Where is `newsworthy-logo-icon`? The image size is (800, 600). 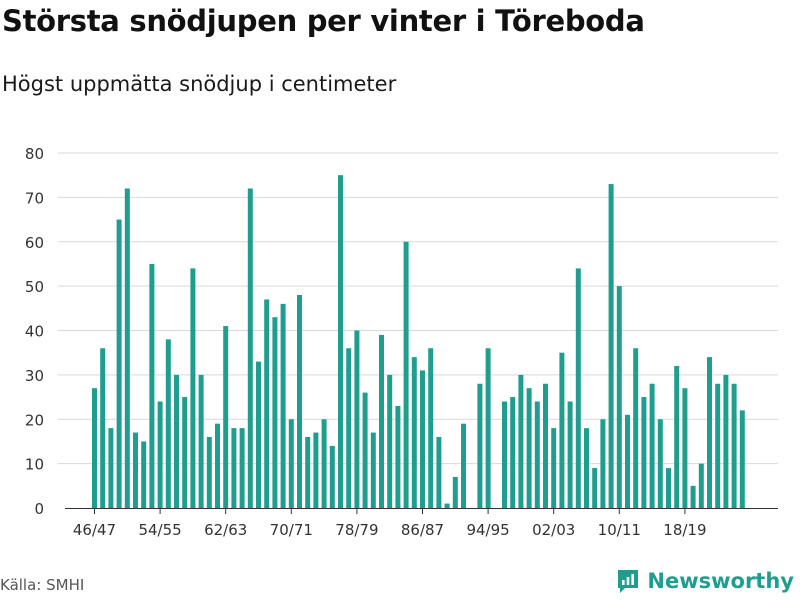 newsworthy-logo-icon is located at coordinates (628, 581).